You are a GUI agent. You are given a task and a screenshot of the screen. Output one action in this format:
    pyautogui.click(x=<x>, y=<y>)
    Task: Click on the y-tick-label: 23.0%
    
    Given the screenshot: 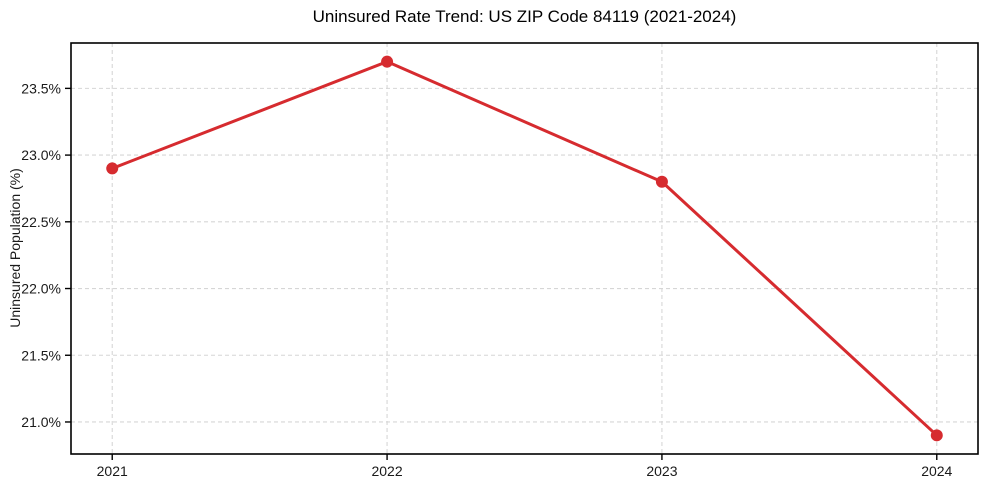 What is the action you would take?
    pyautogui.click(x=41, y=155)
    